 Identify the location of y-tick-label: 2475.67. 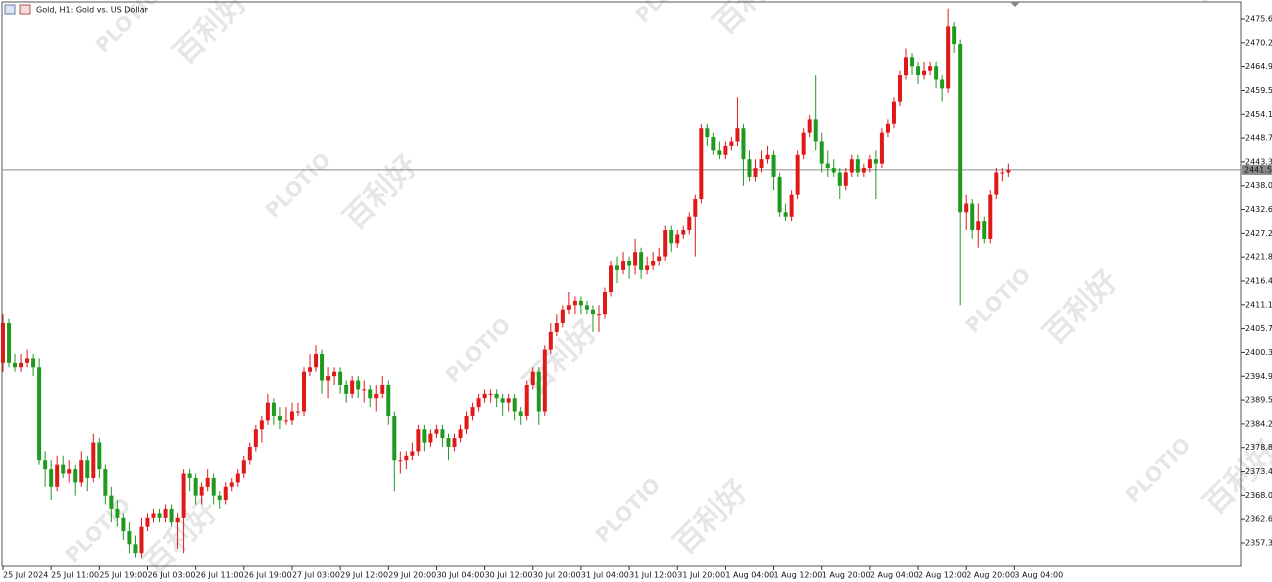
(1258, 18).